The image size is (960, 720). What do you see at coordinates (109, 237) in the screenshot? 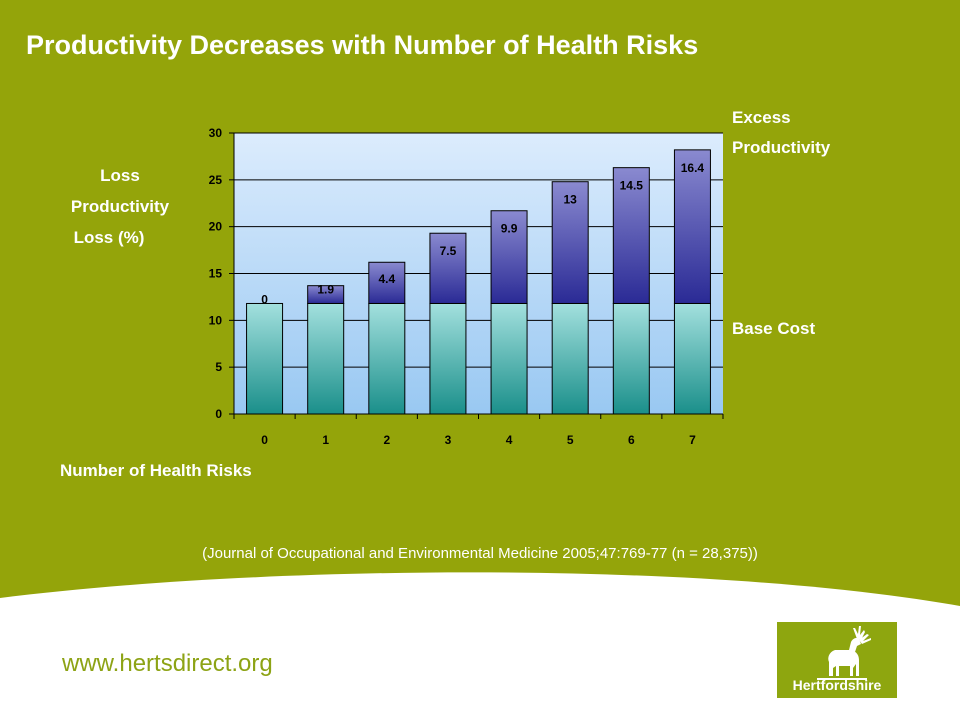
I see `y-axis-label-line3: Loss (%)` at bounding box center [109, 237].